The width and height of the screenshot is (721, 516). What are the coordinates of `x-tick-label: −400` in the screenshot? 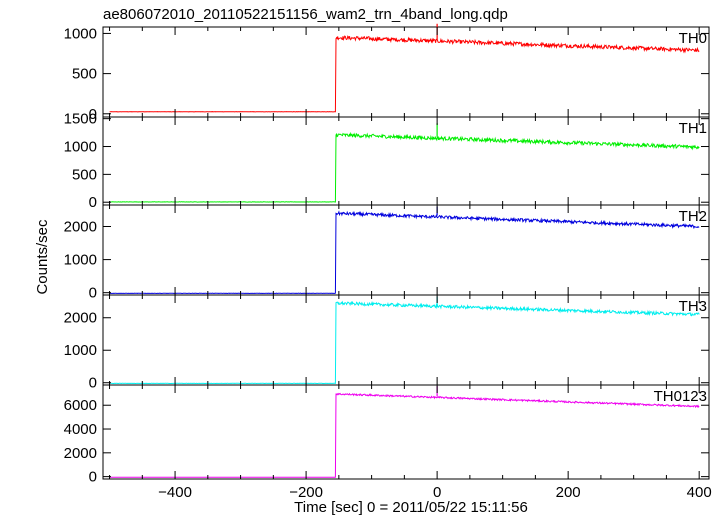 It's located at (175, 492).